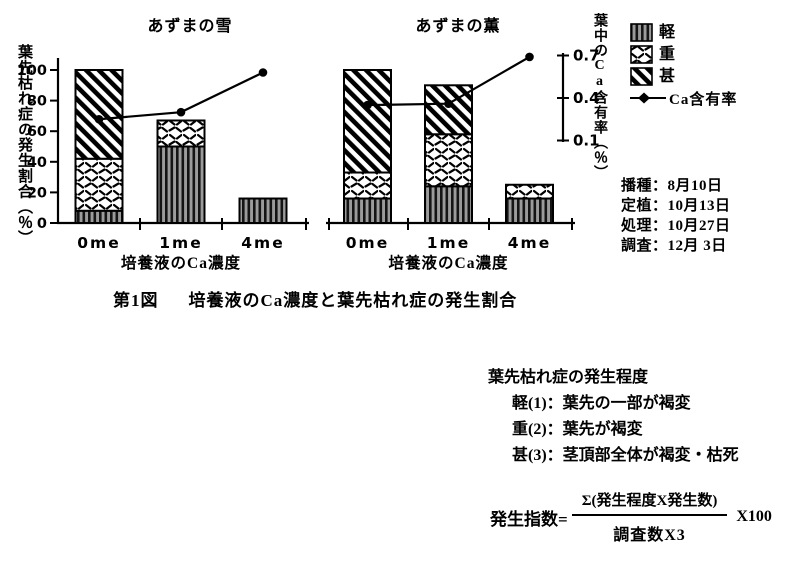 This screenshot has height=579, width=800. I want to click on y-tick-label: 60, so click(37, 132).